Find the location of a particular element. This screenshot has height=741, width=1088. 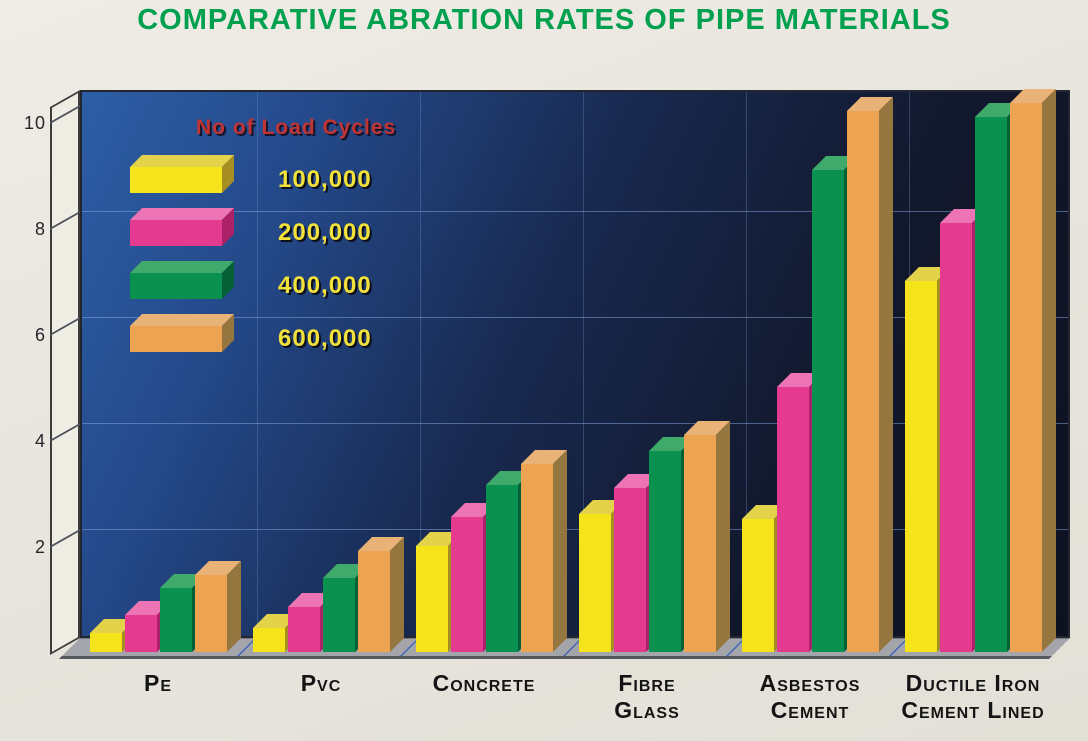

bar-group-ductile-iron-cement-lined is located at coordinates (980, 370).